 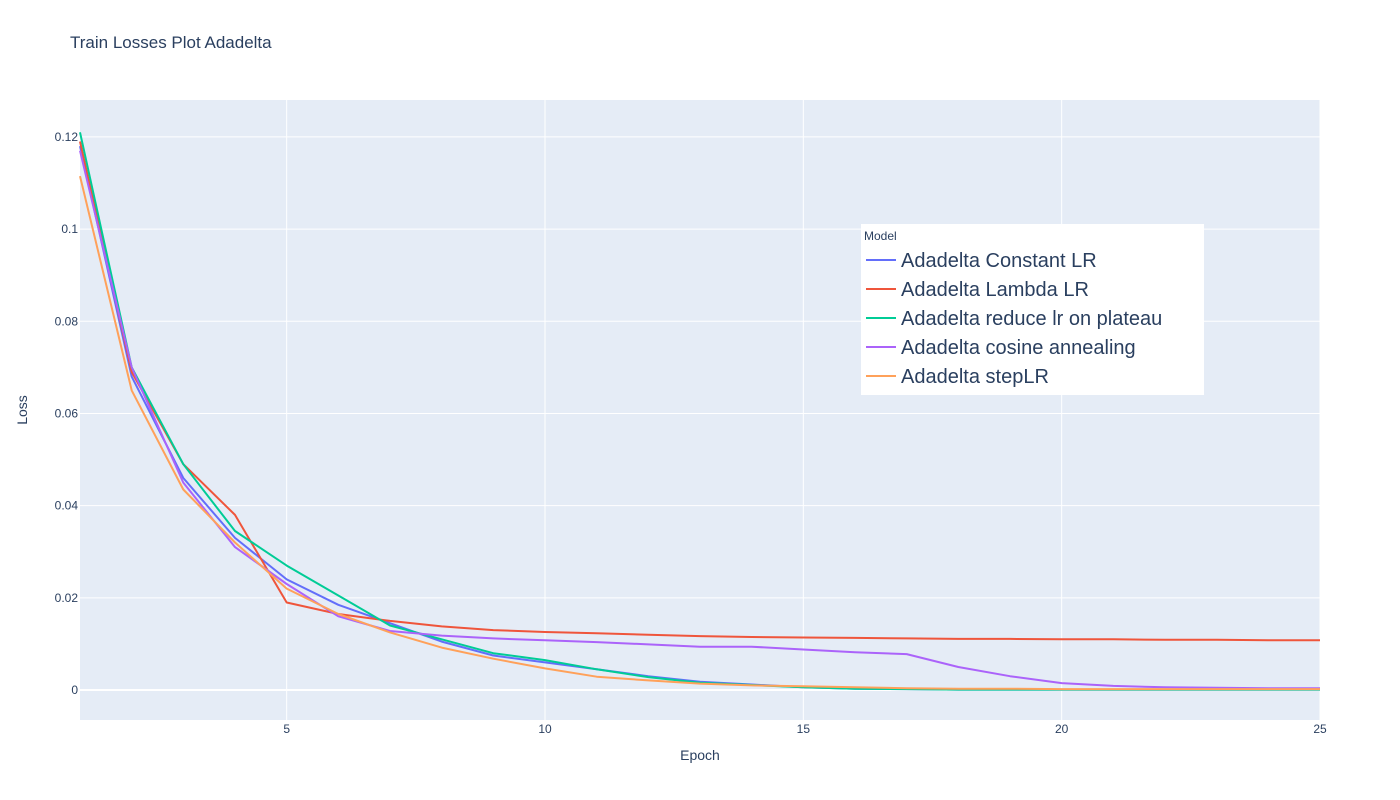 What do you see at coordinates (999, 261) in the screenshot?
I see `legend-label: Adadelta Constant LR` at bounding box center [999, 261].